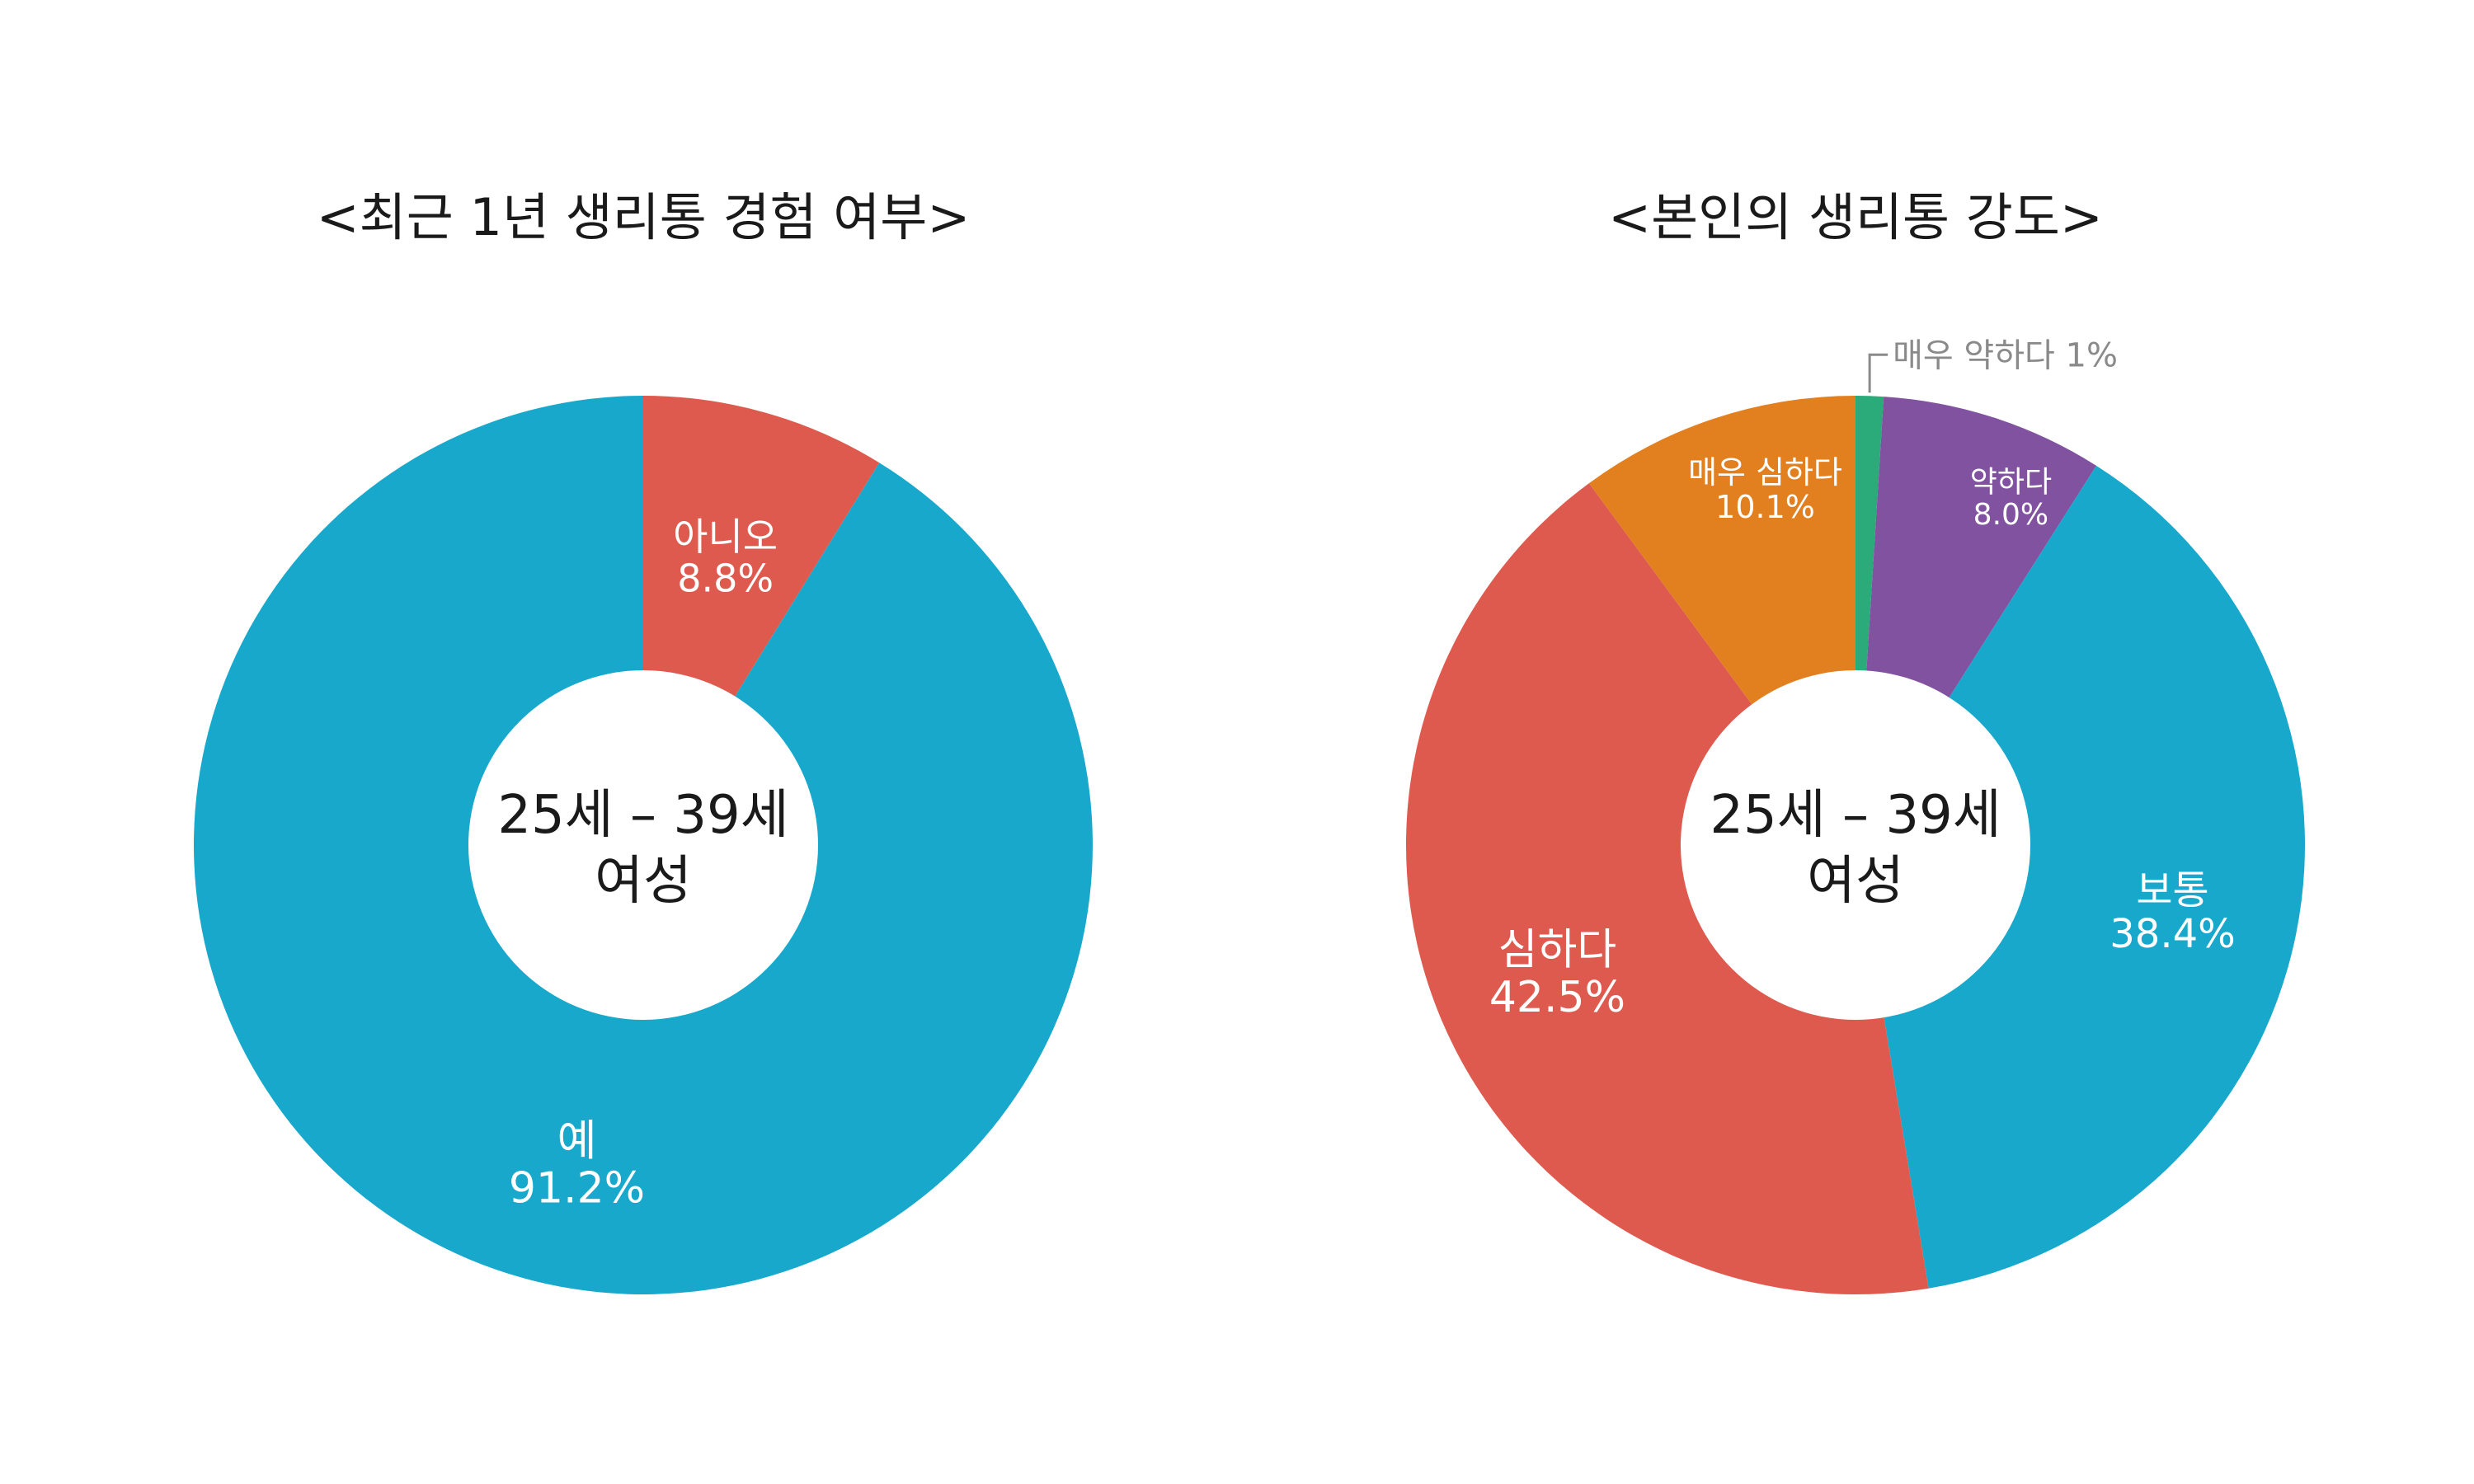  I want to click on slice-label-약하다: 약하다, so click(2011, 482).